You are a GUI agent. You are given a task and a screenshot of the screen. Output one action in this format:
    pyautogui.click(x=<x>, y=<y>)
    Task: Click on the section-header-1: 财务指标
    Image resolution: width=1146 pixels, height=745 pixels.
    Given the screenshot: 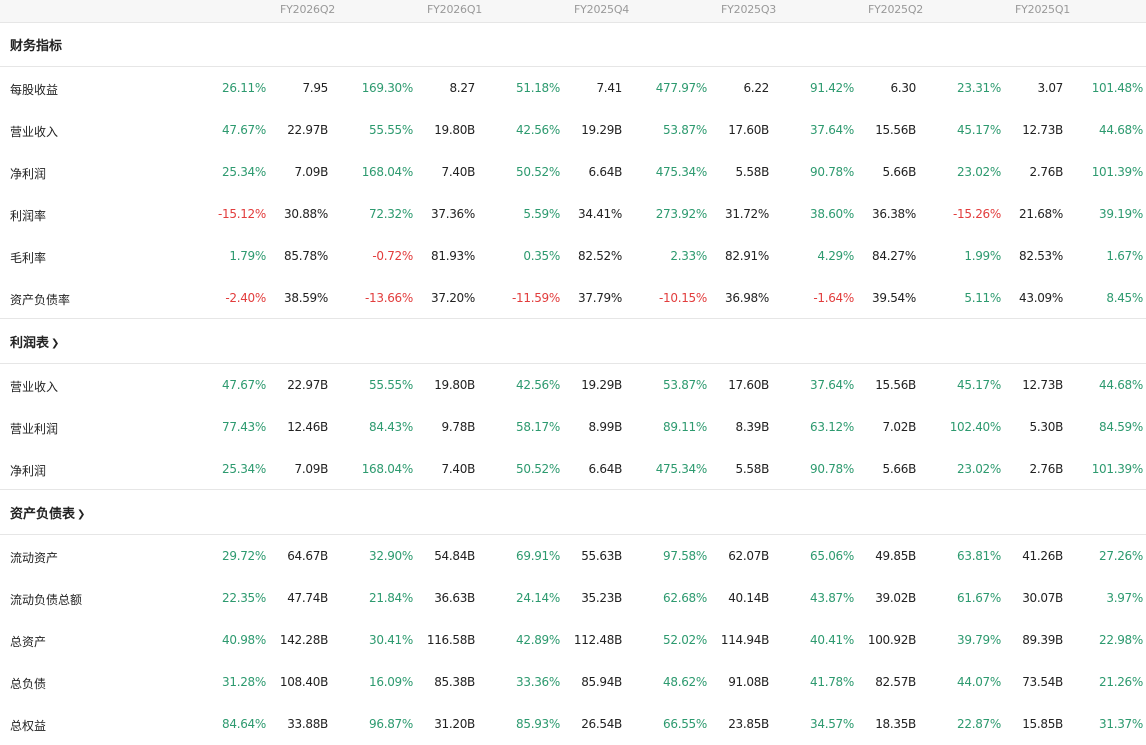 What is the action you would take?
    pyautogui.click(x=573, y=44)
    